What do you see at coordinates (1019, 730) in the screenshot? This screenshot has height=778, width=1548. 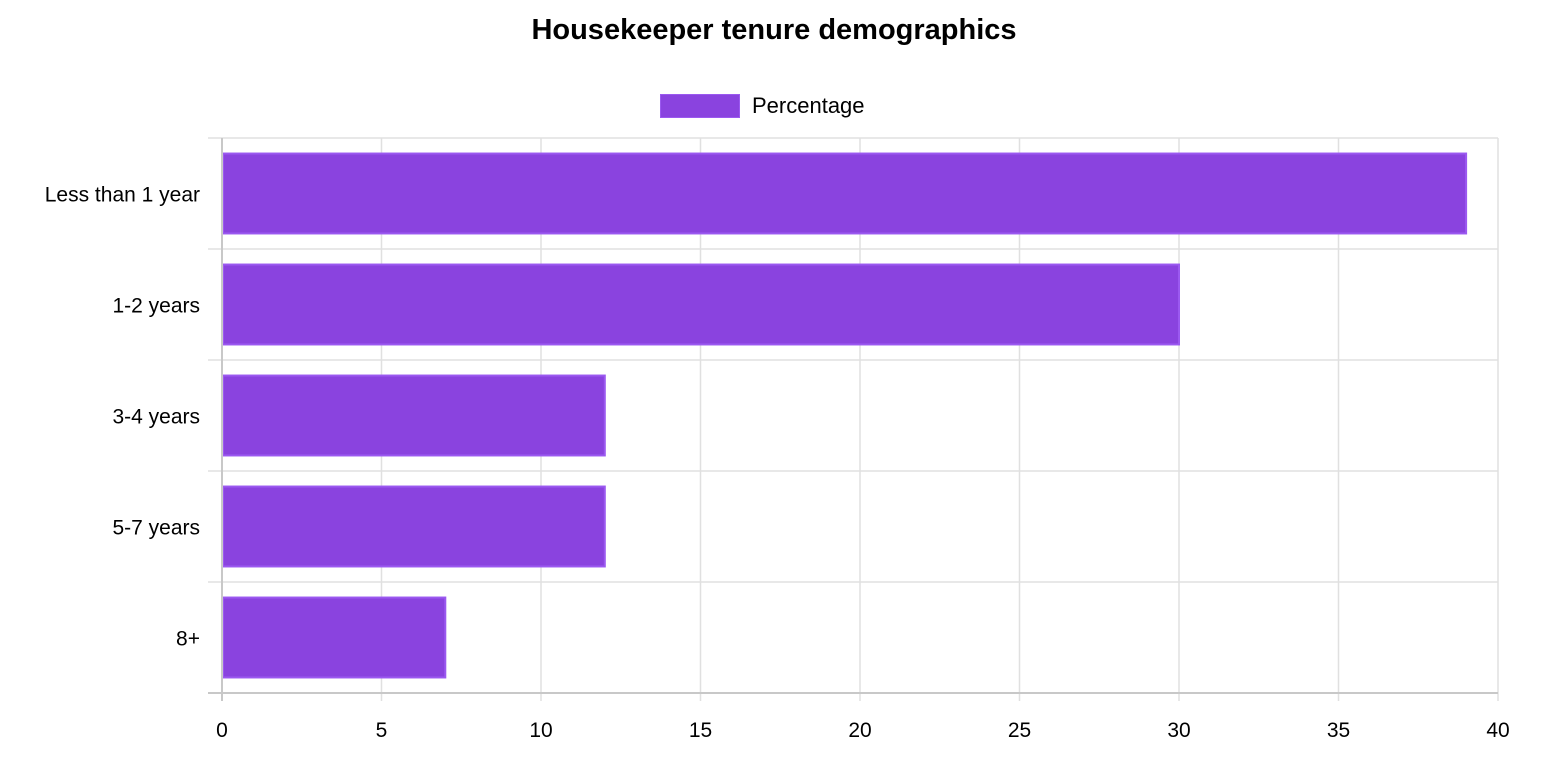 I see `x-tick-label: 25` at bounding box center [1019, 730].